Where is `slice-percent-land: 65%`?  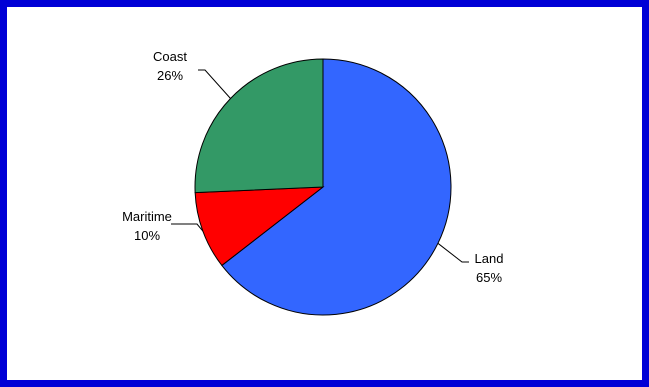
slice-percent-land: 65% is located at coordinates (489, 277).